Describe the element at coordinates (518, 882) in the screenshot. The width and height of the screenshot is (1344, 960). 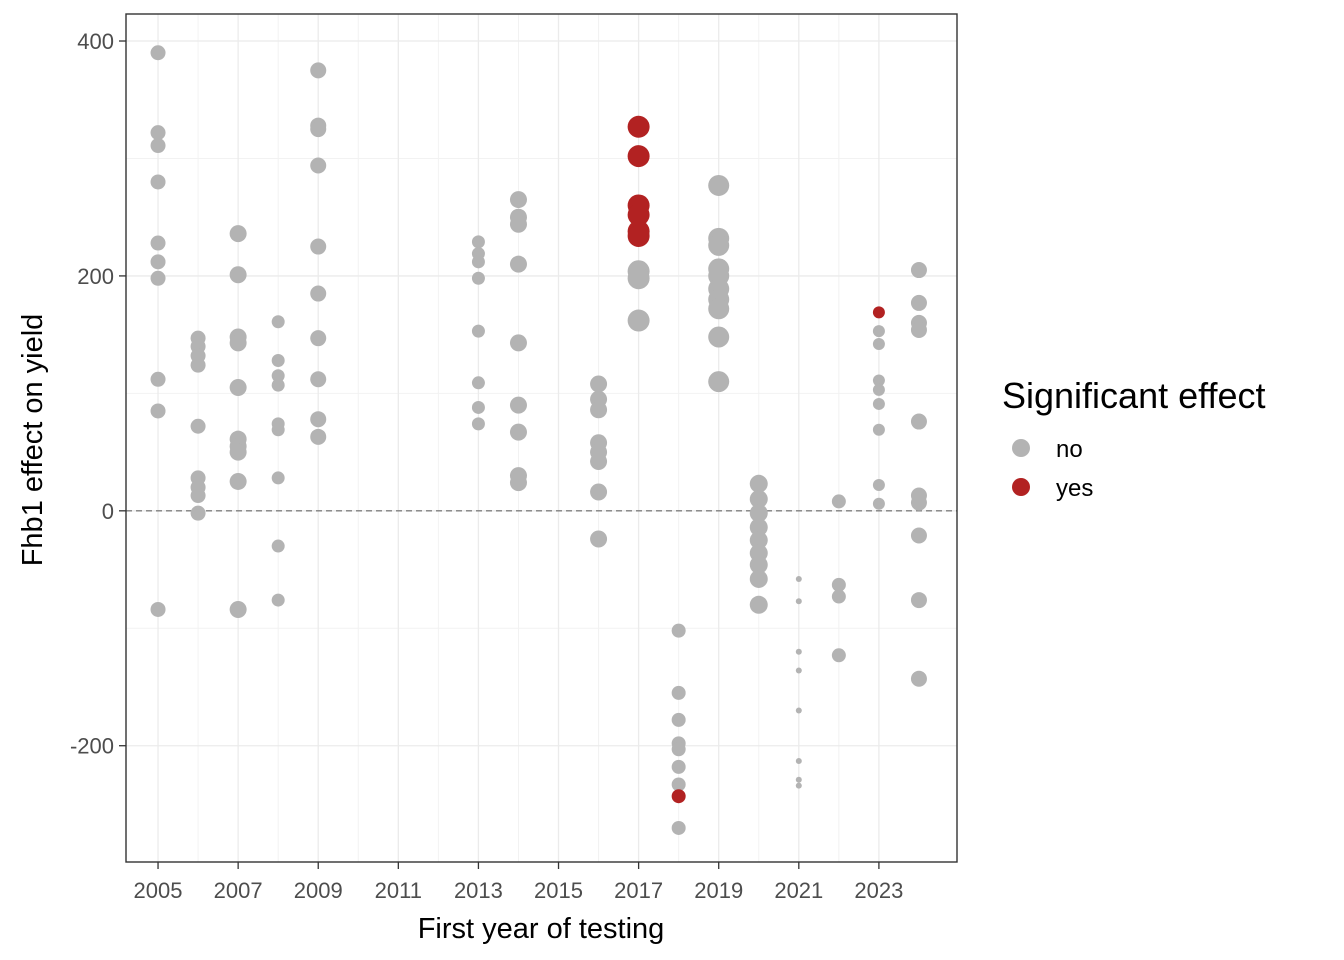
I see `x-axis: 2005 2007 2009 2011 2013 2015 2017 2019 2021 2023` at that location.